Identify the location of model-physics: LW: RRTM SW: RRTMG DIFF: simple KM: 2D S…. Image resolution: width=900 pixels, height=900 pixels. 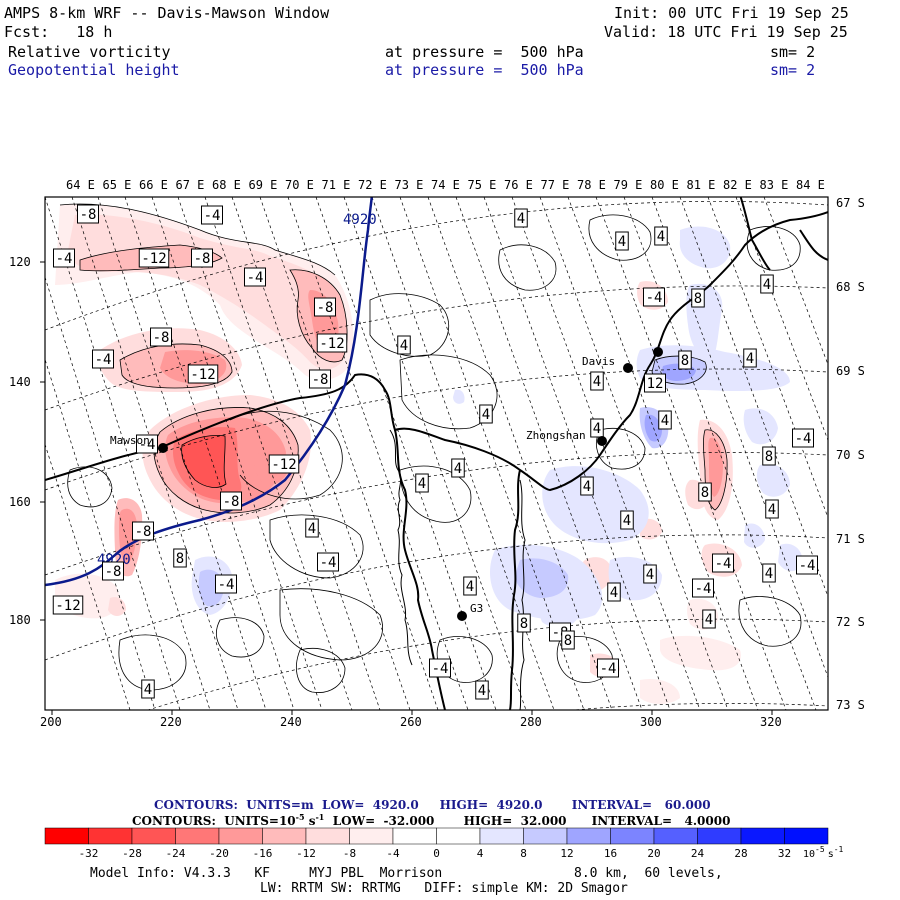
(444, 888).